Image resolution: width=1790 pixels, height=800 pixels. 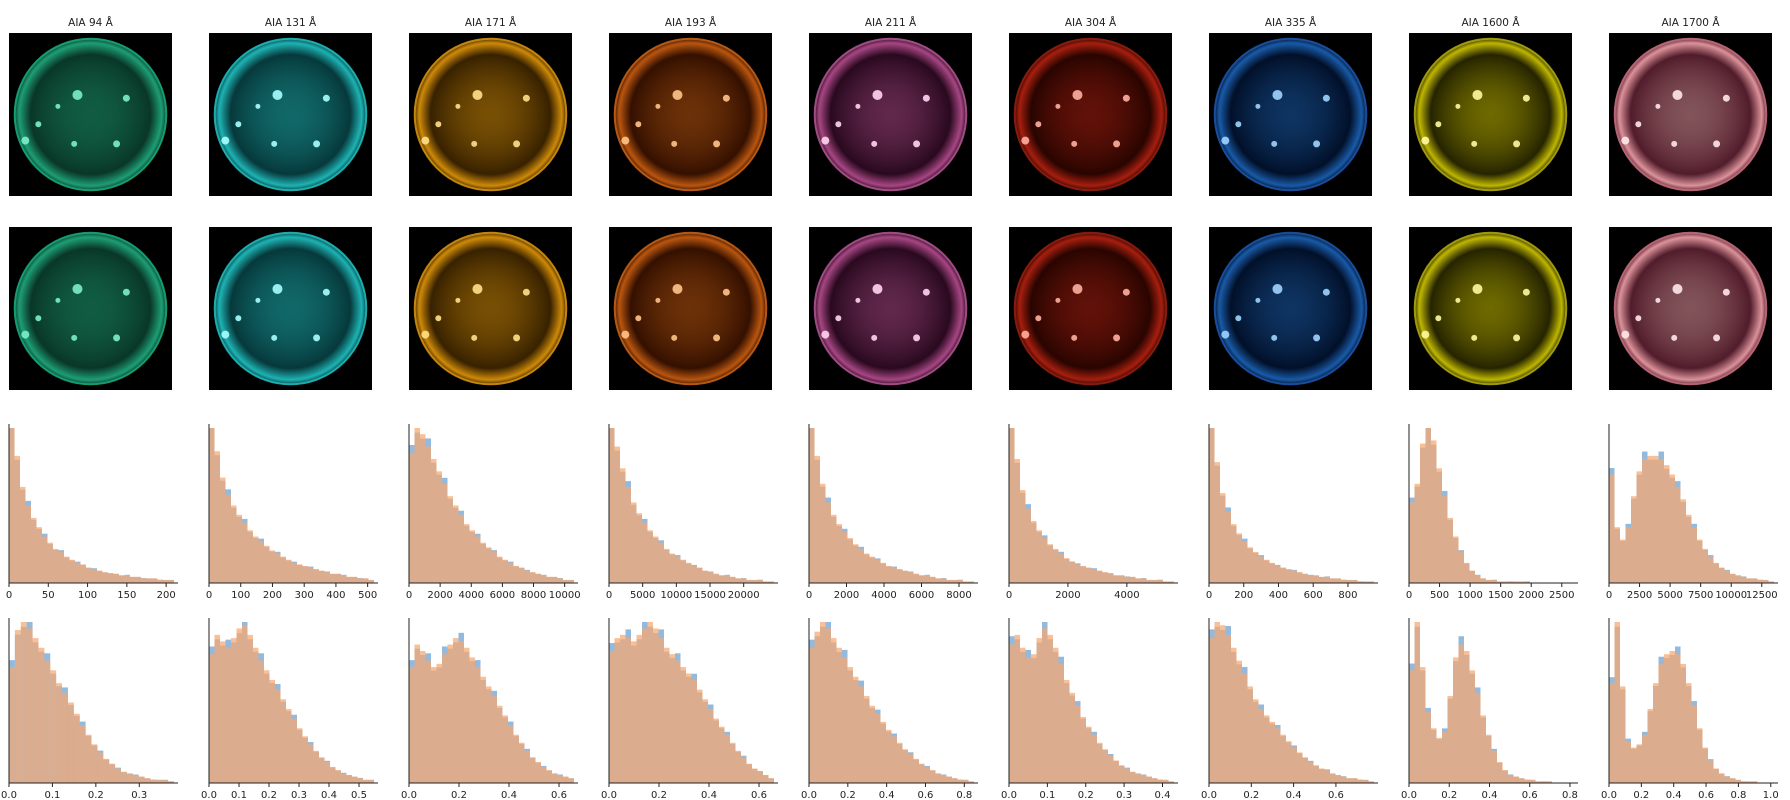 What do you see at coordinates (490, 308) in the screenshot?
I see `sun-disk` at bounding box center [490, 308].